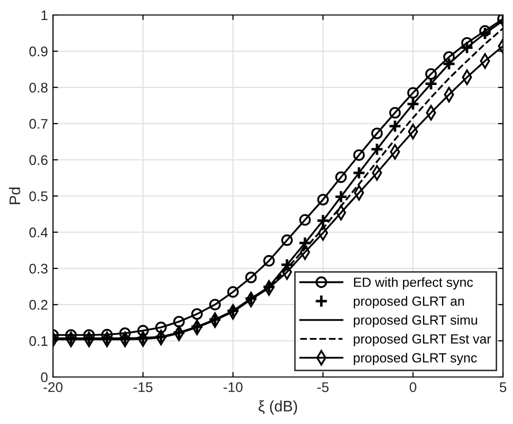  I want to click on y-tick-label: 0.9, so click(38, 51).